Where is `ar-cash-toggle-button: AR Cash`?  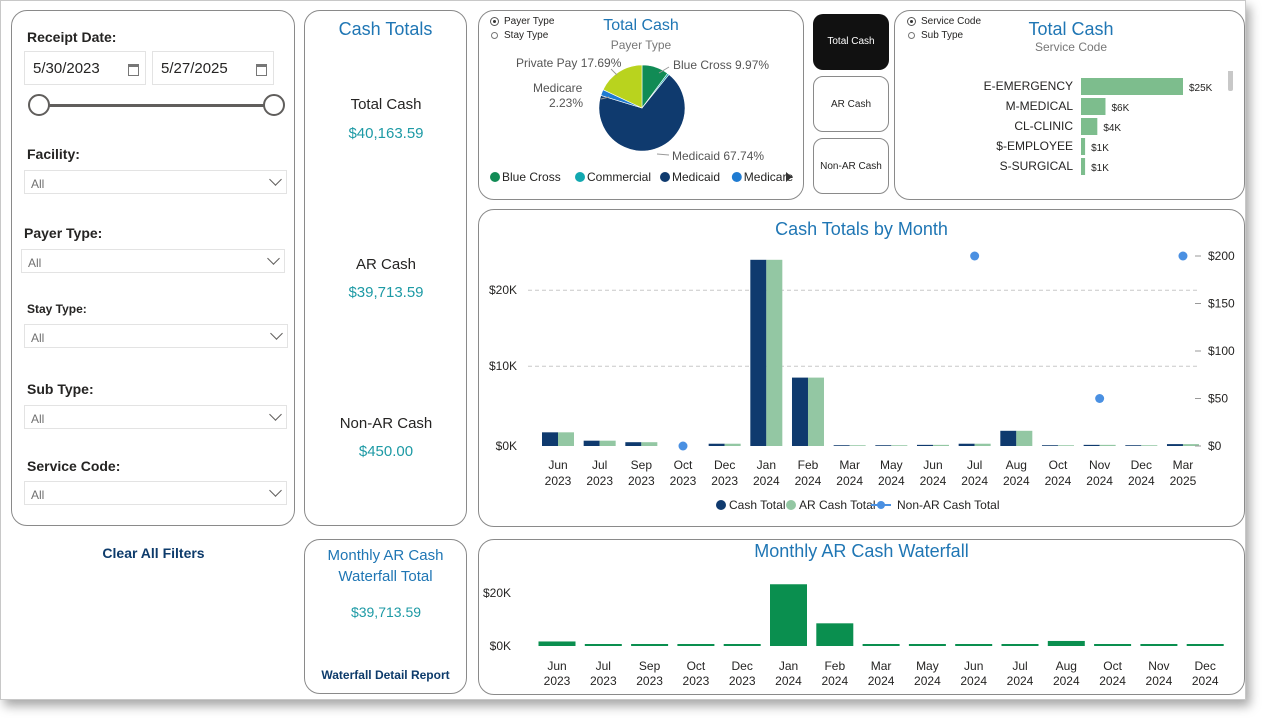
ar-cash-toggle-button: AR Cash is located at coordinates (851, 104).